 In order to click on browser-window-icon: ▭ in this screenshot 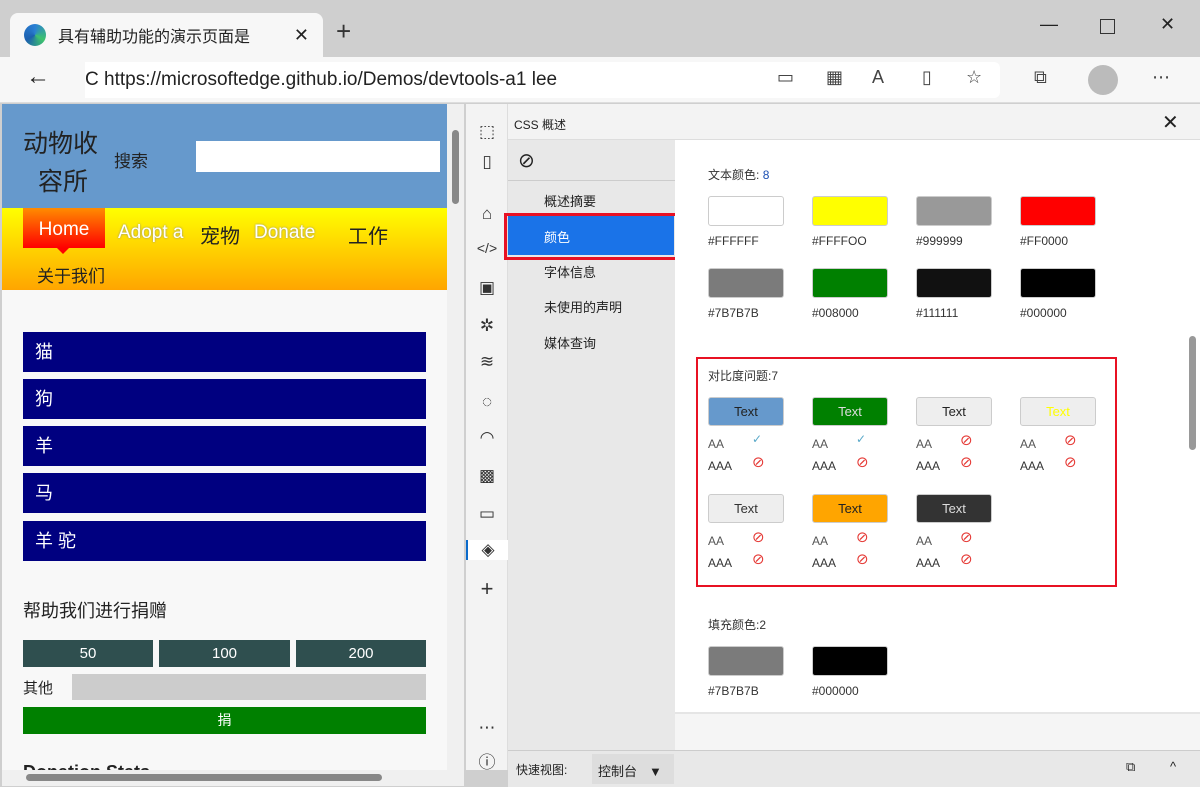, I will do `click(487, 513)`.